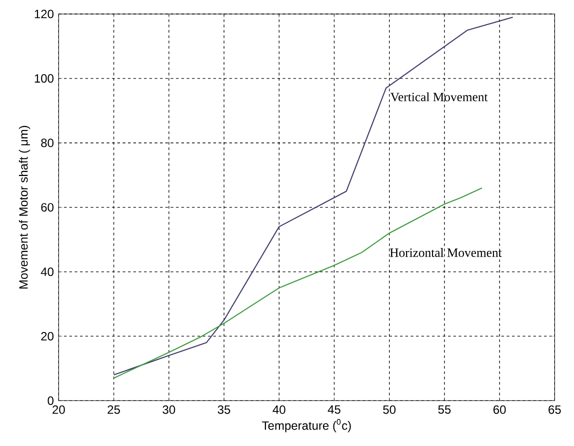 This screenshot has width=574, height=446. I want to click on x-tick-label: 20, so click(58, 409).